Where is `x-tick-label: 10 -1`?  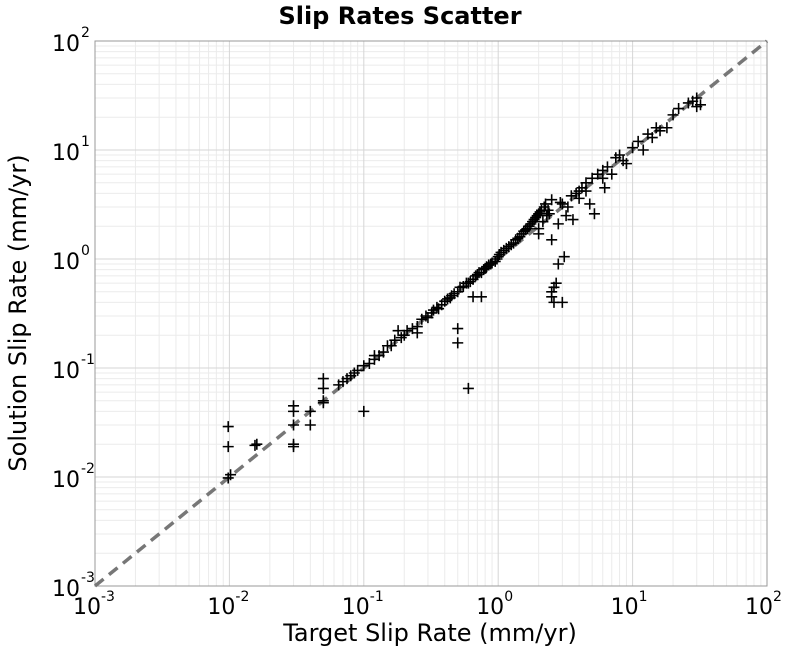 x-tick-label: 10 -1 is located at coordinates (363, 604).